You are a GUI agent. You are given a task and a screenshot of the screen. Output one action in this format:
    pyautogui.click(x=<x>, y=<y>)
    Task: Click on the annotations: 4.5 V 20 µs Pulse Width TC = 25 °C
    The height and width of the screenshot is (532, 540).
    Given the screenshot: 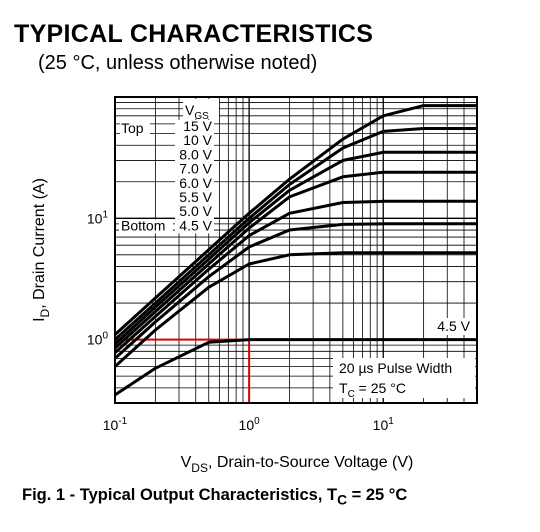 What is the action you would take?
    pyautogui.click(x=404, y=359)
    